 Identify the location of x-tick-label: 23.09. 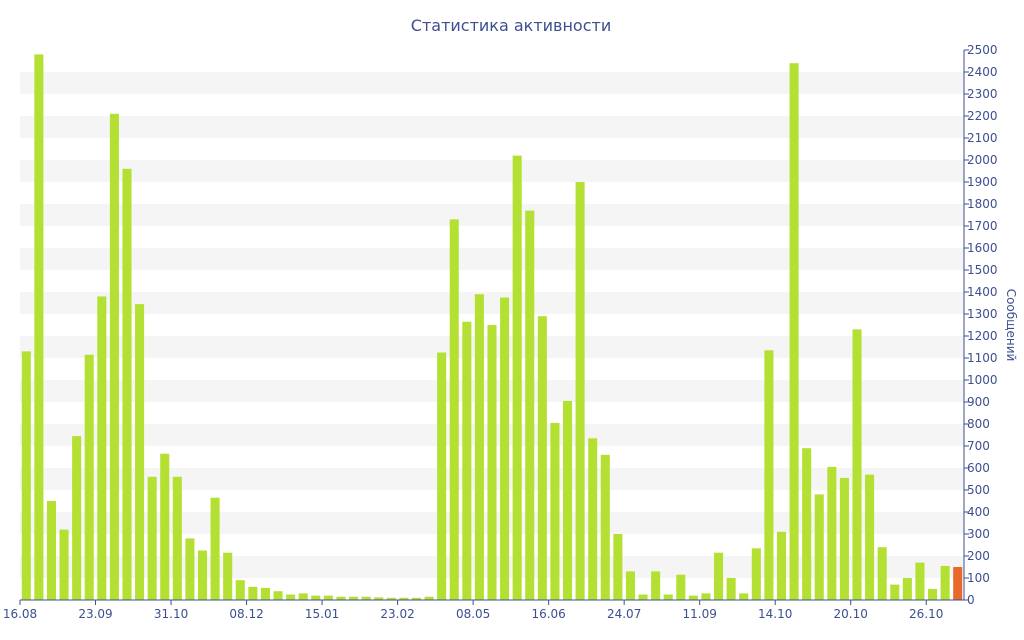
(95, 614).